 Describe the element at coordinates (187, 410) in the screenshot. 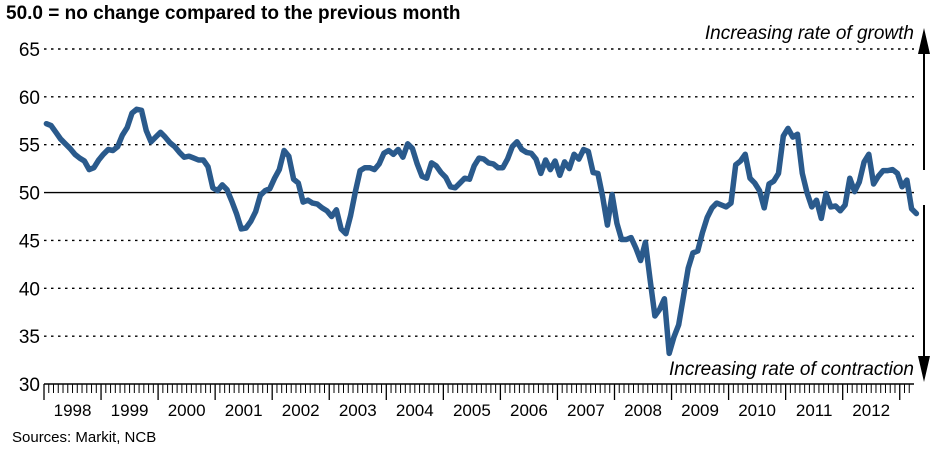

I see `x-tick-label: 2000` at that location.